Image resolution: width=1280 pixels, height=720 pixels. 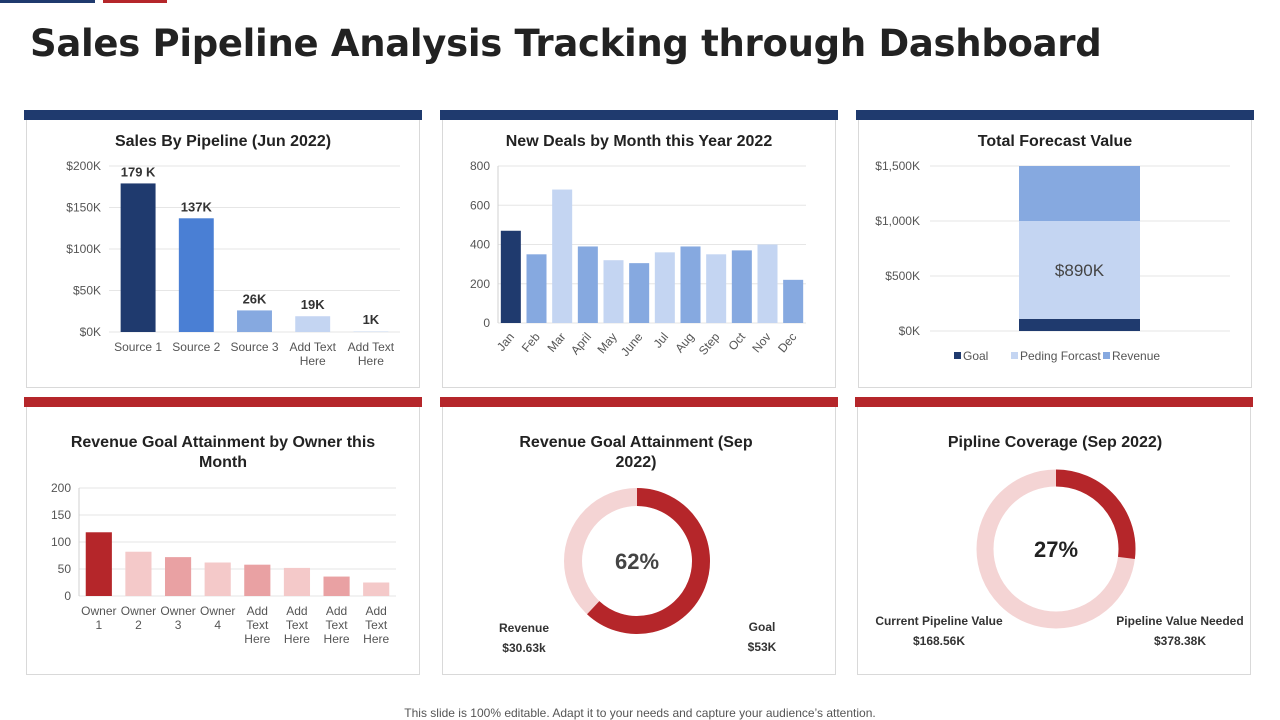 I want to click on x-tick-label: Aug, so click(x=684, y=342).